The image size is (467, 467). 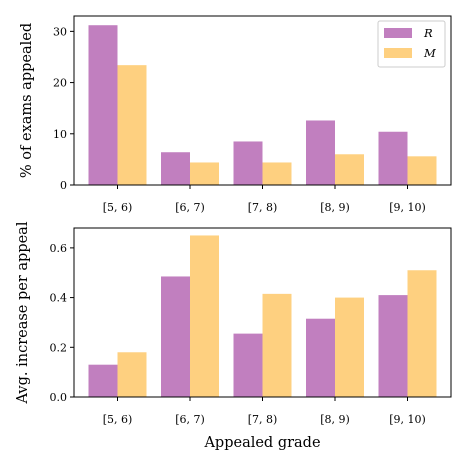 What do you see at coordinates (59, 298) in the screenshot?
I see `y-tick-label: 0.4` at bounding box center [59, 298].